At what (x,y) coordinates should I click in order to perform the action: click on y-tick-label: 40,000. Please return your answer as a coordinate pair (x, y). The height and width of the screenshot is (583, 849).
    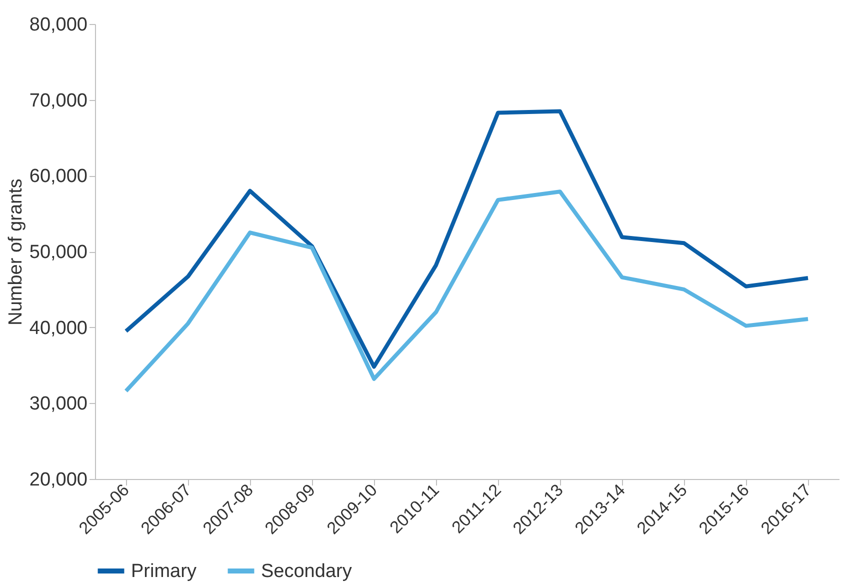
    Looking at the image, I should click on (58, 328).